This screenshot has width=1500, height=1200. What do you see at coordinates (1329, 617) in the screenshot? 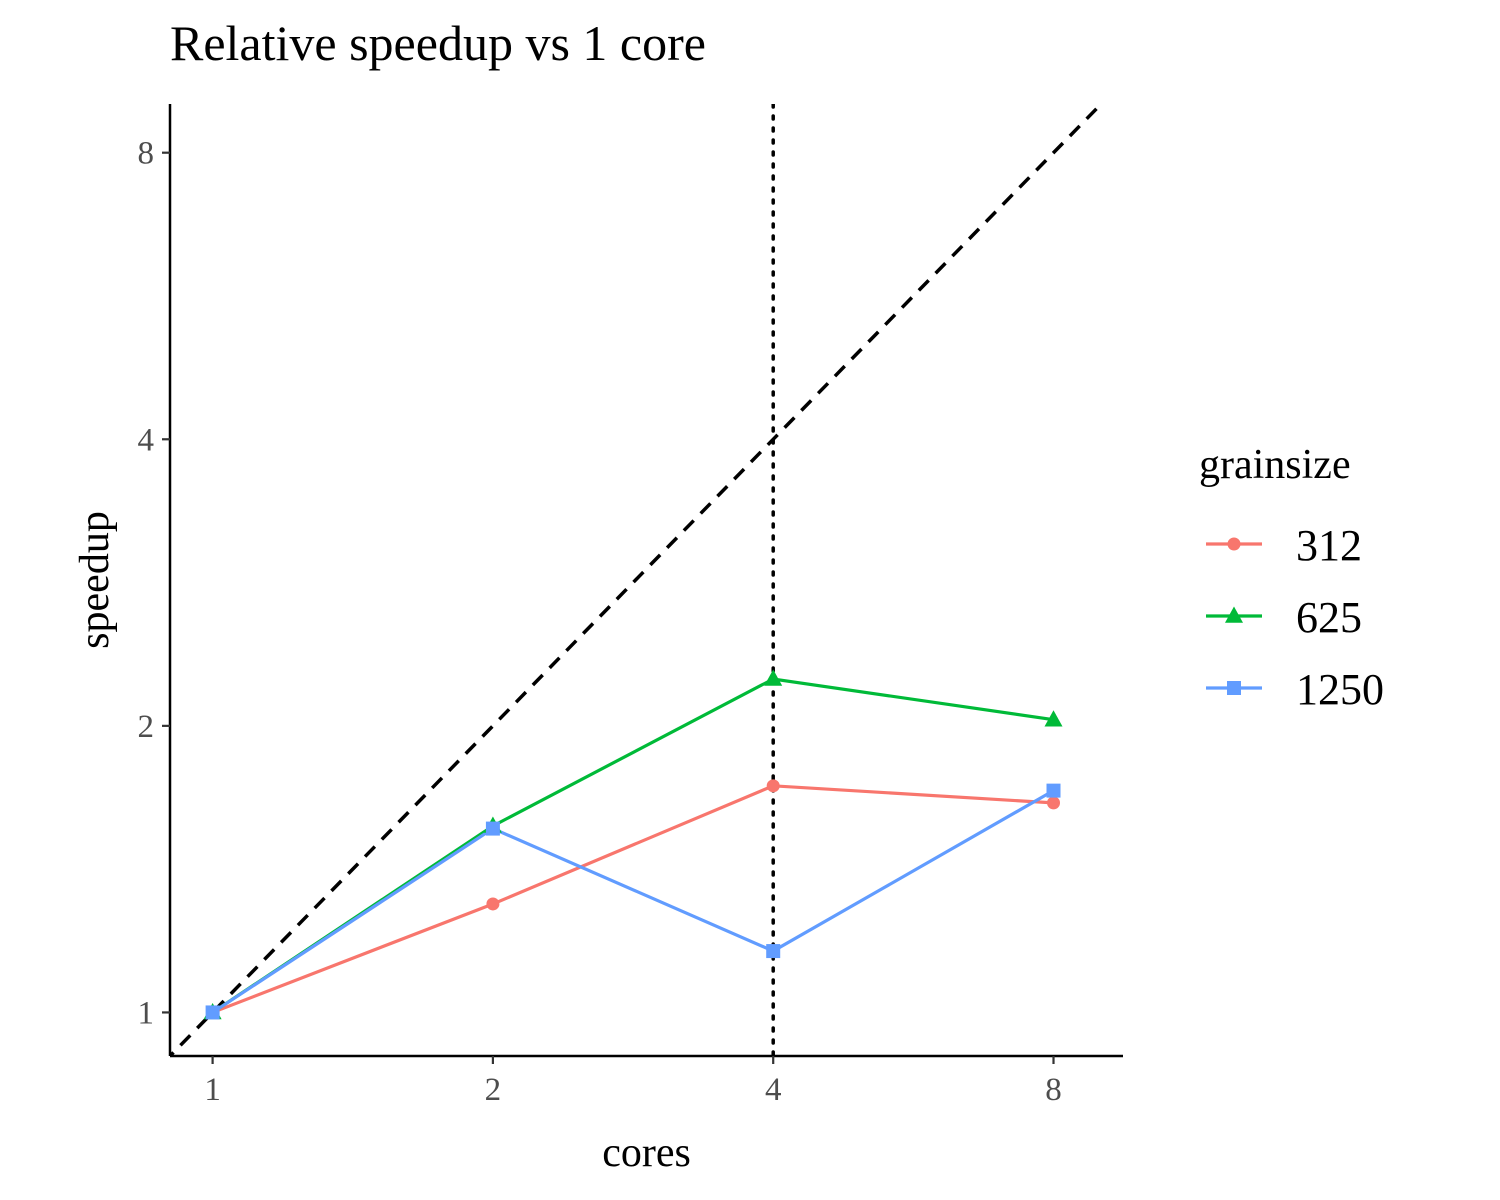
I see `legend-label: 625` at bounding box center [1329, 617].